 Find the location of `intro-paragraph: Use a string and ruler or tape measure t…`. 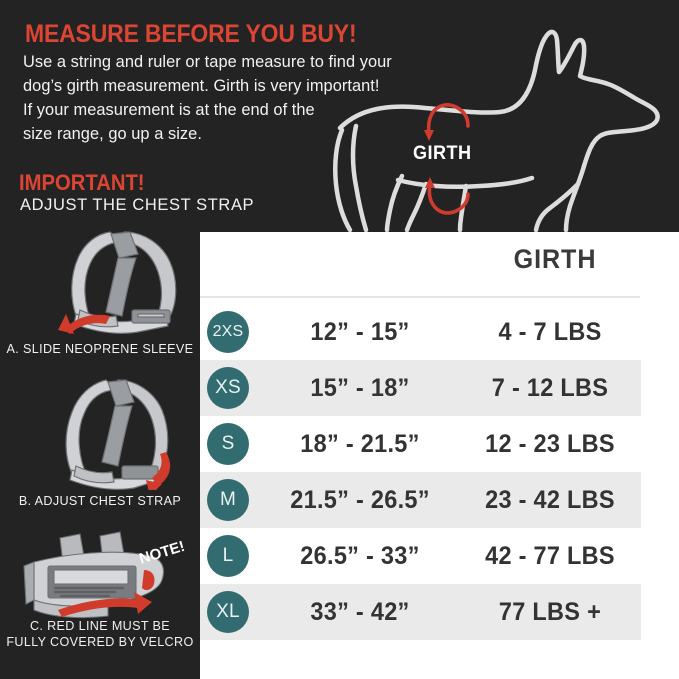

intro-paragraph: Use a string and ruler or tape measure t… is located at coordinates (258, 98).